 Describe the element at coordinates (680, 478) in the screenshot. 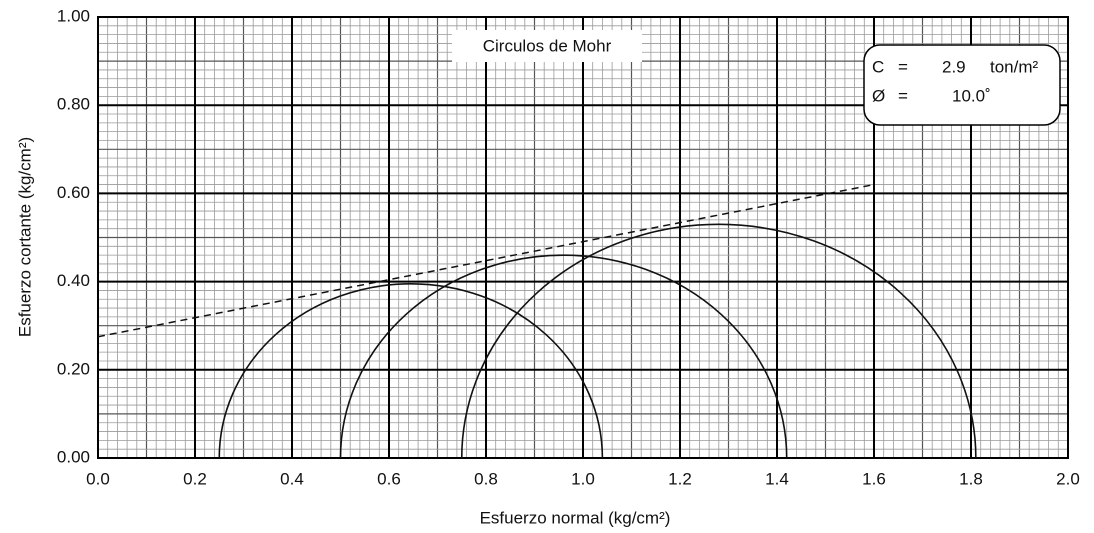

I see `x-tick-label: 1.2` at that location.